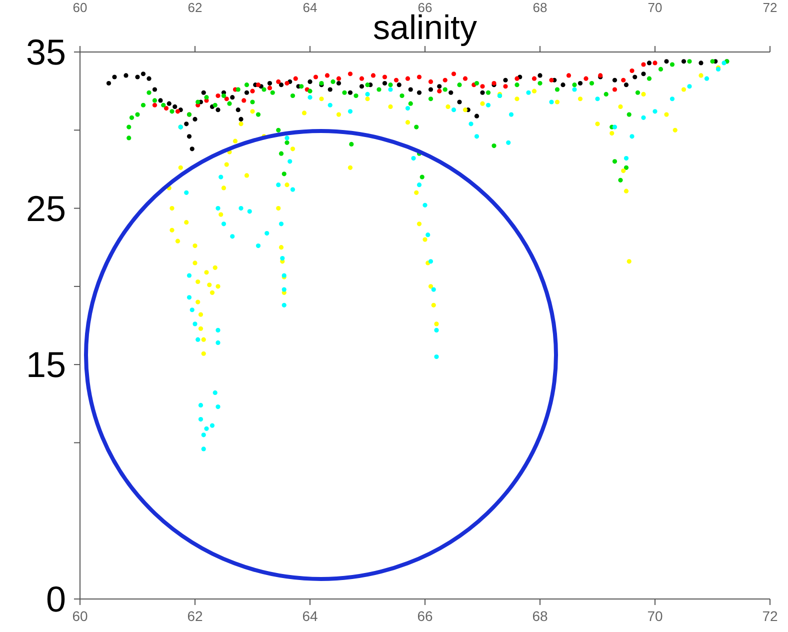 Image resolution: width=788 pixels, height=632 pixels. I want to click on x2-tick-label: 72, so click(770, 7).